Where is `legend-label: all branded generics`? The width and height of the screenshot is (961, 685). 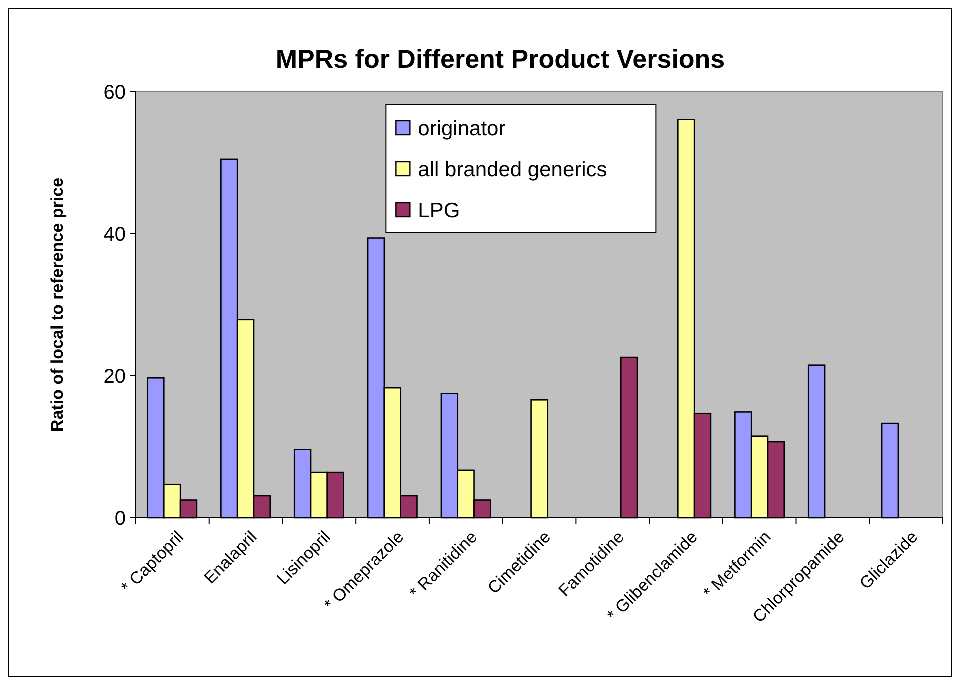
legend-label: all branded generics is located at coordinates (513, 170).